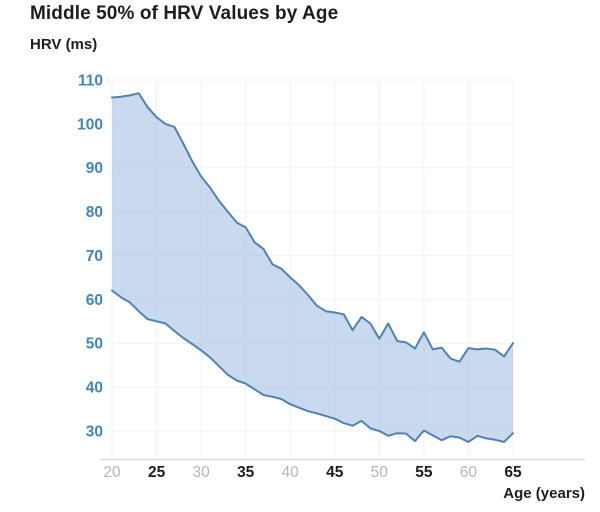  I want to click on x-tick-label: 40, so click(291, 472).